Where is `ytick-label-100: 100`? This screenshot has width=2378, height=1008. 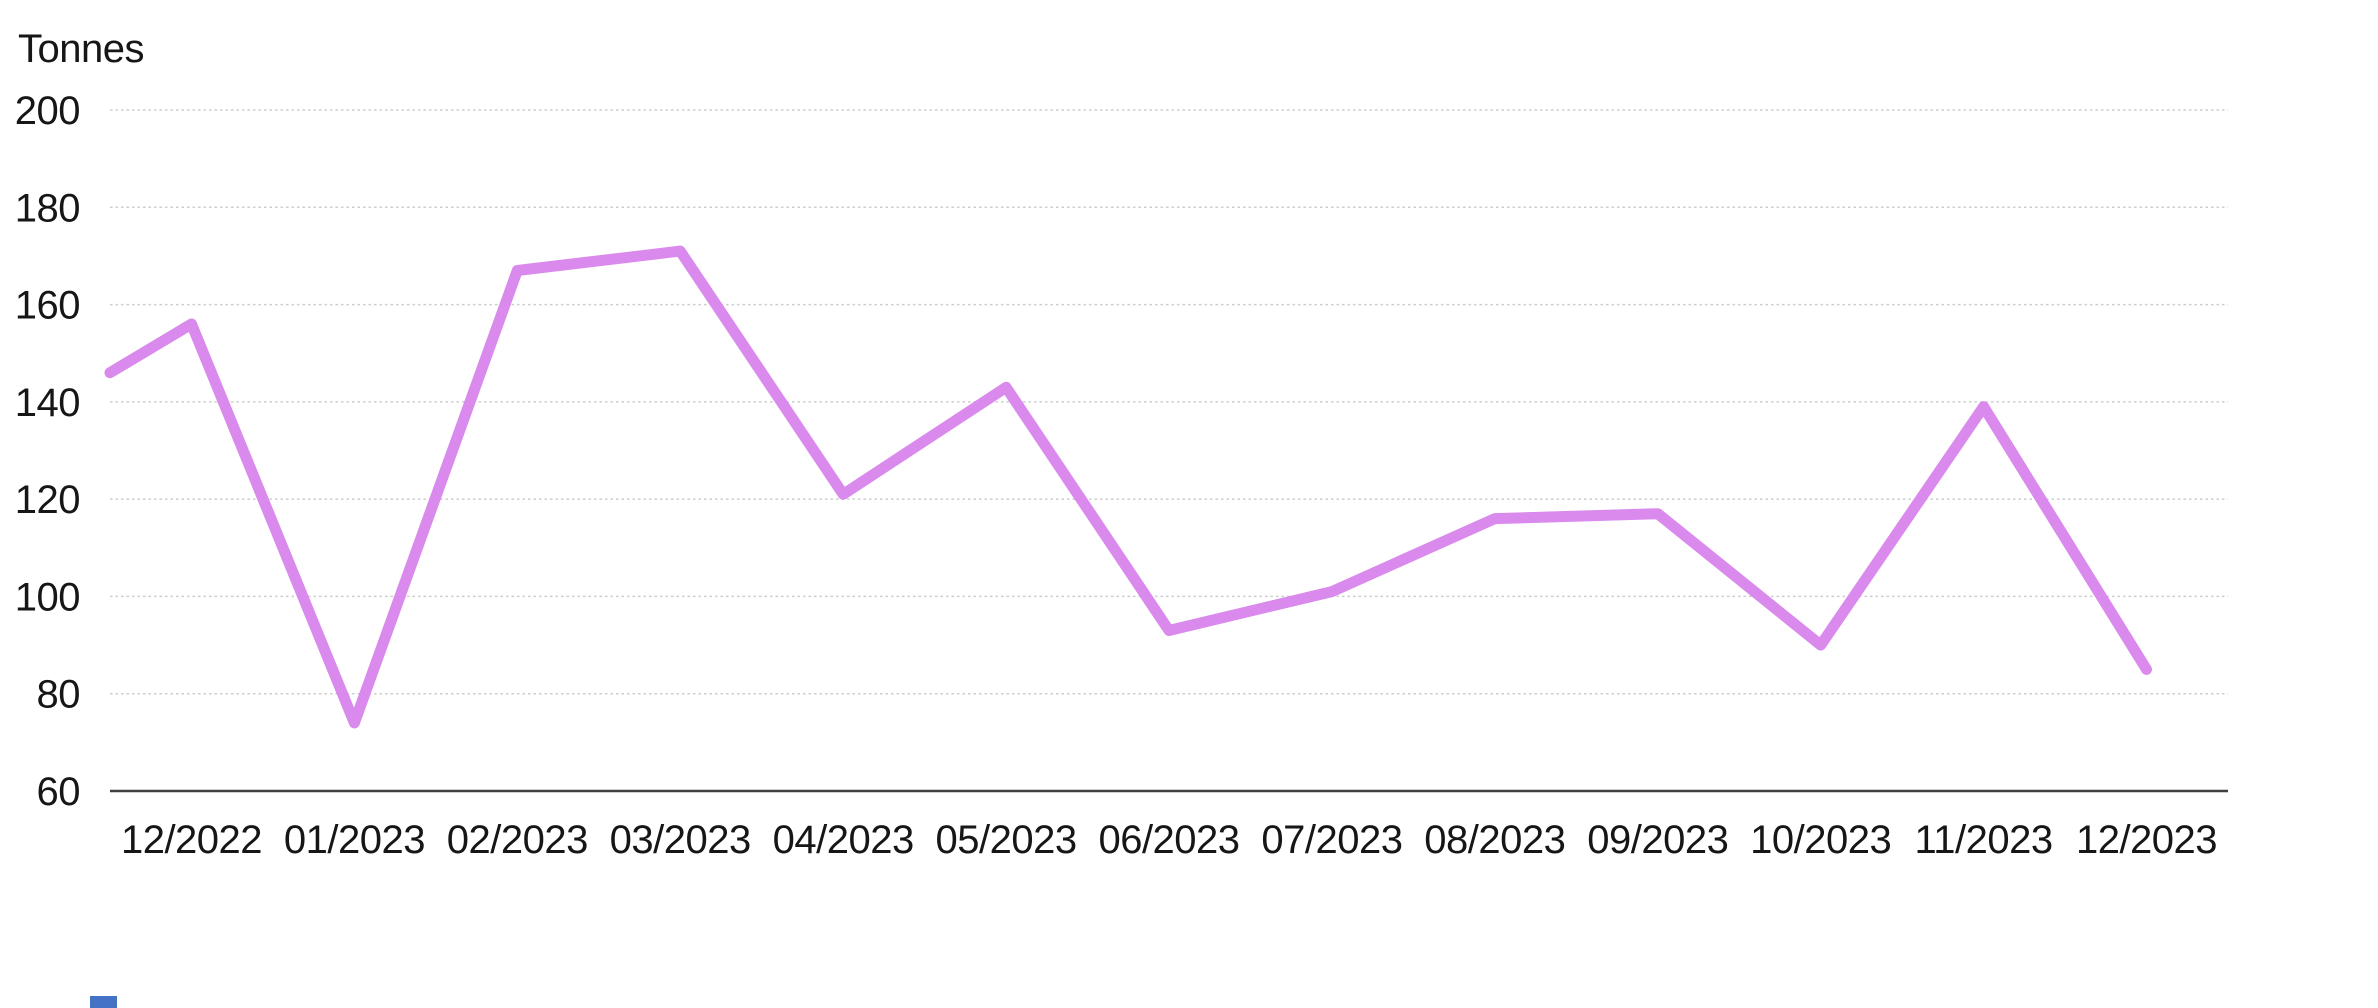
ytick-label-100: 100 is located at coordinates (47, 597).